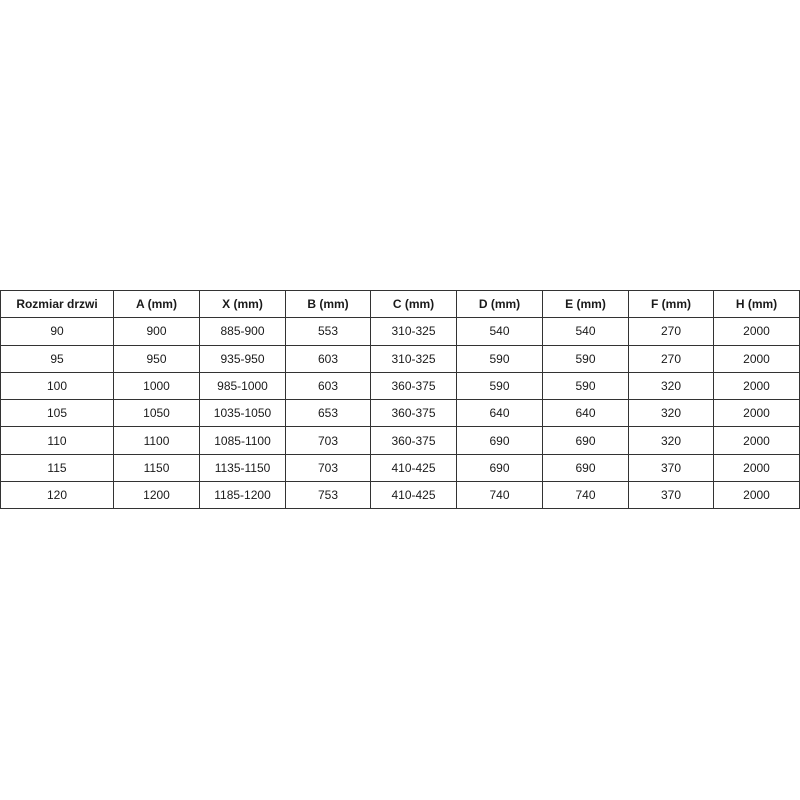 This screenshot has height=800, width=800. I want to click on table-cell: 1100, so click(156, 440).